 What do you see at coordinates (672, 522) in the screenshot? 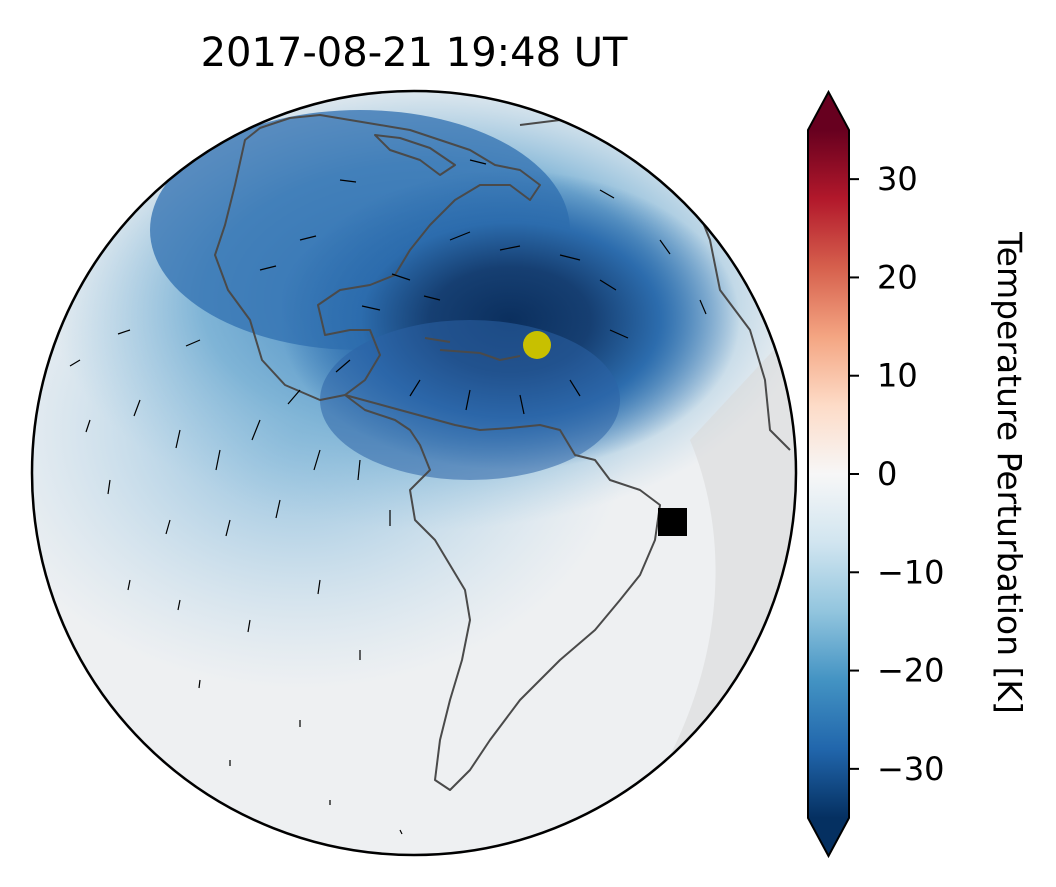
I see `station-marker` at bounding box center [672, 522].